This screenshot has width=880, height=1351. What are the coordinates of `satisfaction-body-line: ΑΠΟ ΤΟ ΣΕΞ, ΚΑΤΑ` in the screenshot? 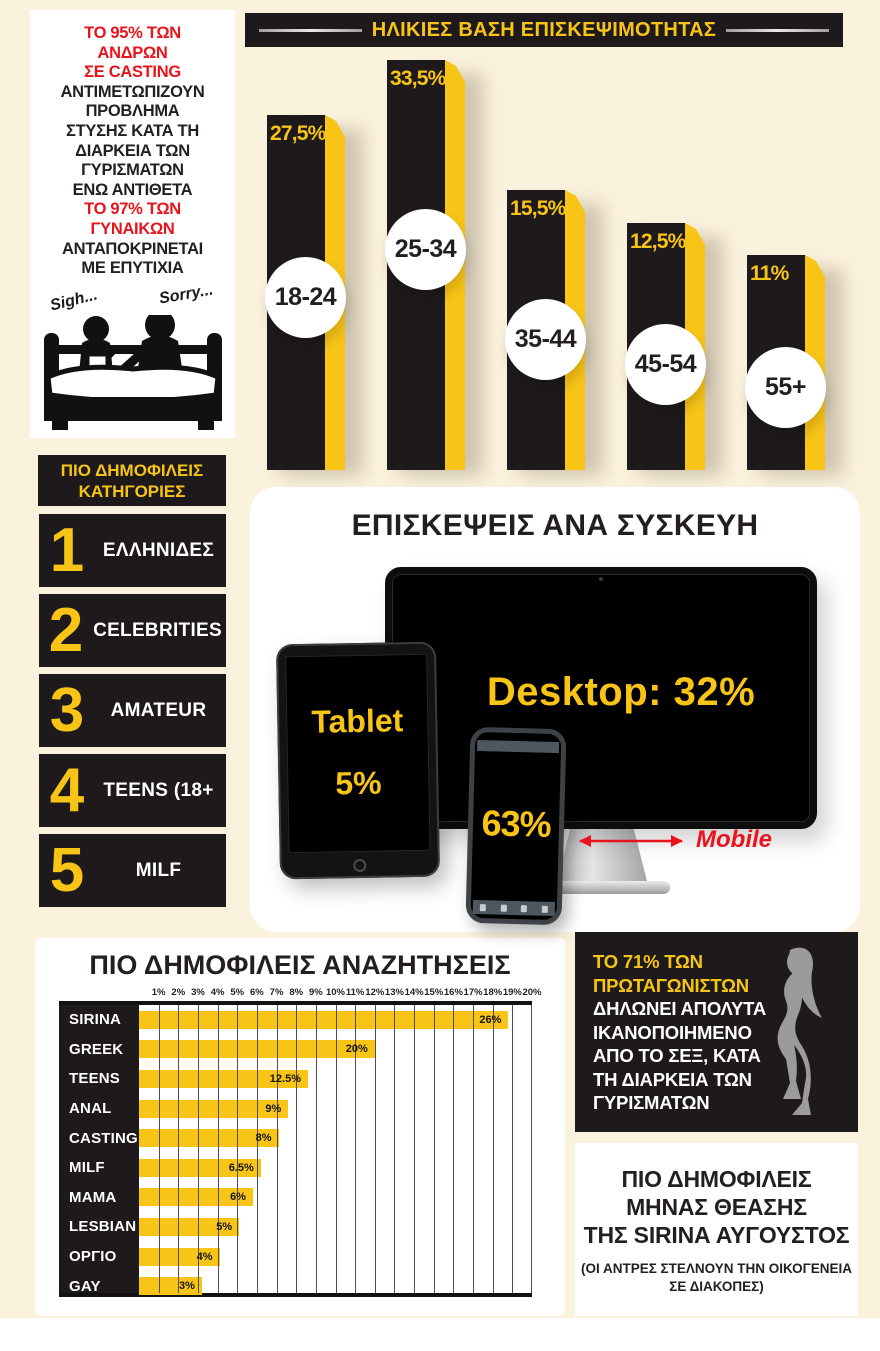 It's located at (677, 1055).